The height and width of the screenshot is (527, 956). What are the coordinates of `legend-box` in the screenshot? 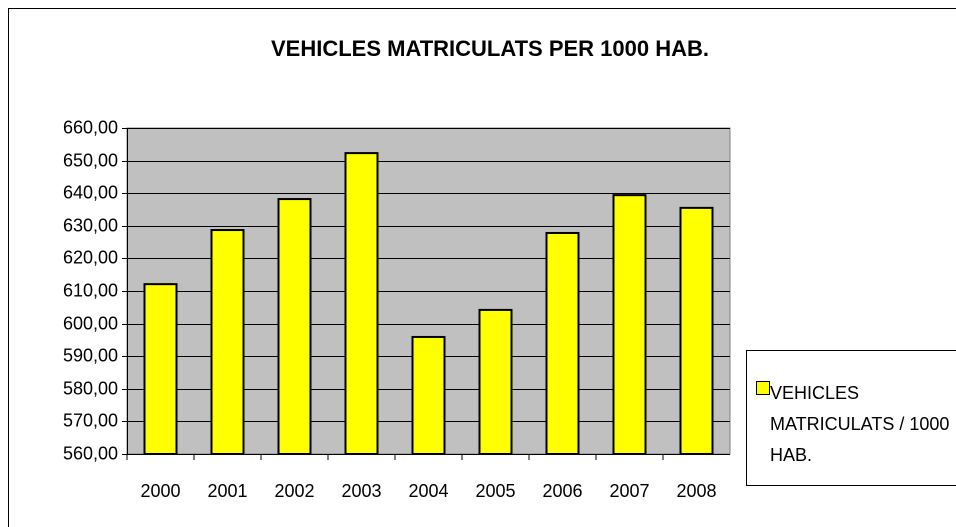 It's located at (851, 418).